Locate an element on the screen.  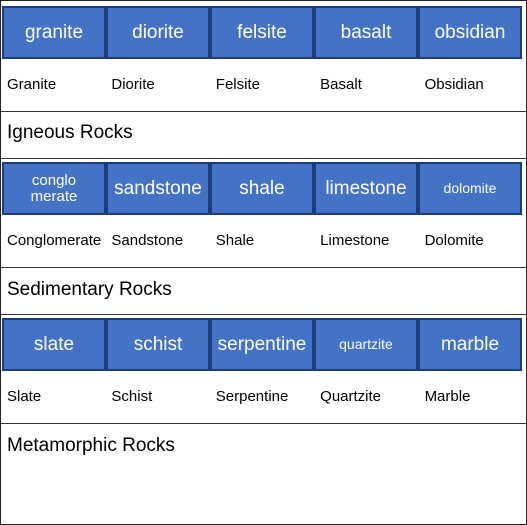
tile-granite: granite is located at coordinates (54, 32).